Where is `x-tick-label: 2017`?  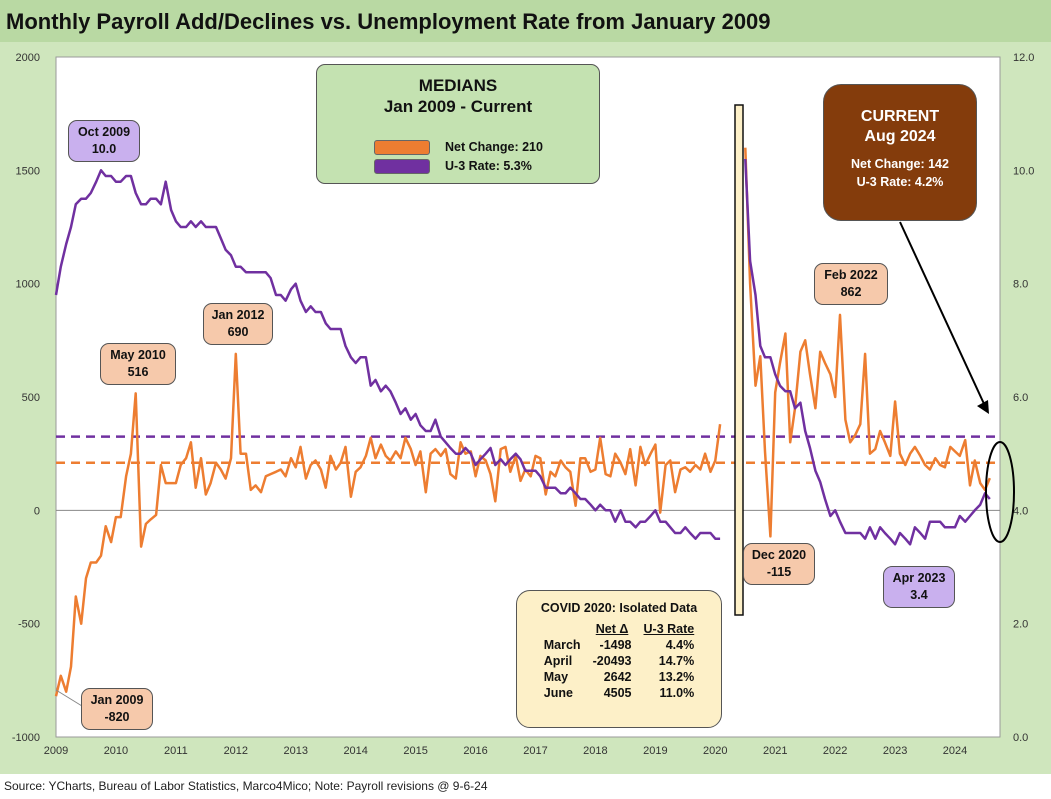
x-tick-label: 2017 is located at coordinates (535, 751).